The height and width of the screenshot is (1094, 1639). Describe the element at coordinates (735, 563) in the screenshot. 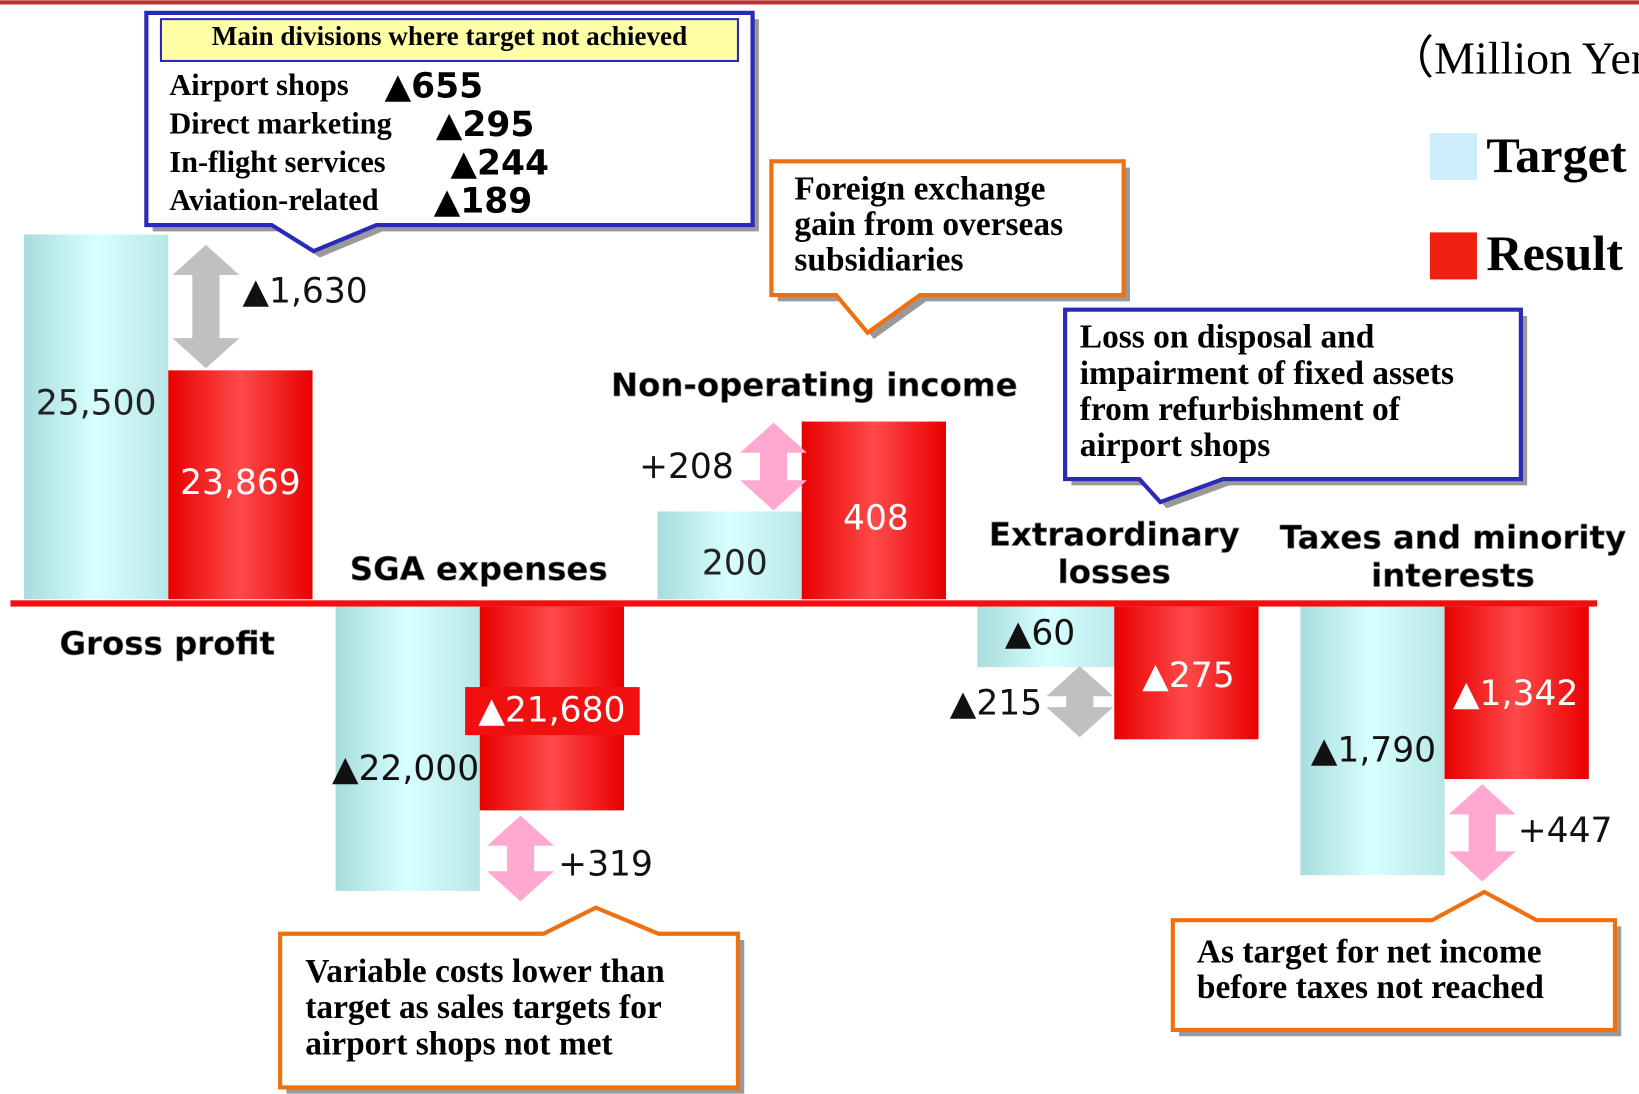

I see `target-label: 200` at that location.